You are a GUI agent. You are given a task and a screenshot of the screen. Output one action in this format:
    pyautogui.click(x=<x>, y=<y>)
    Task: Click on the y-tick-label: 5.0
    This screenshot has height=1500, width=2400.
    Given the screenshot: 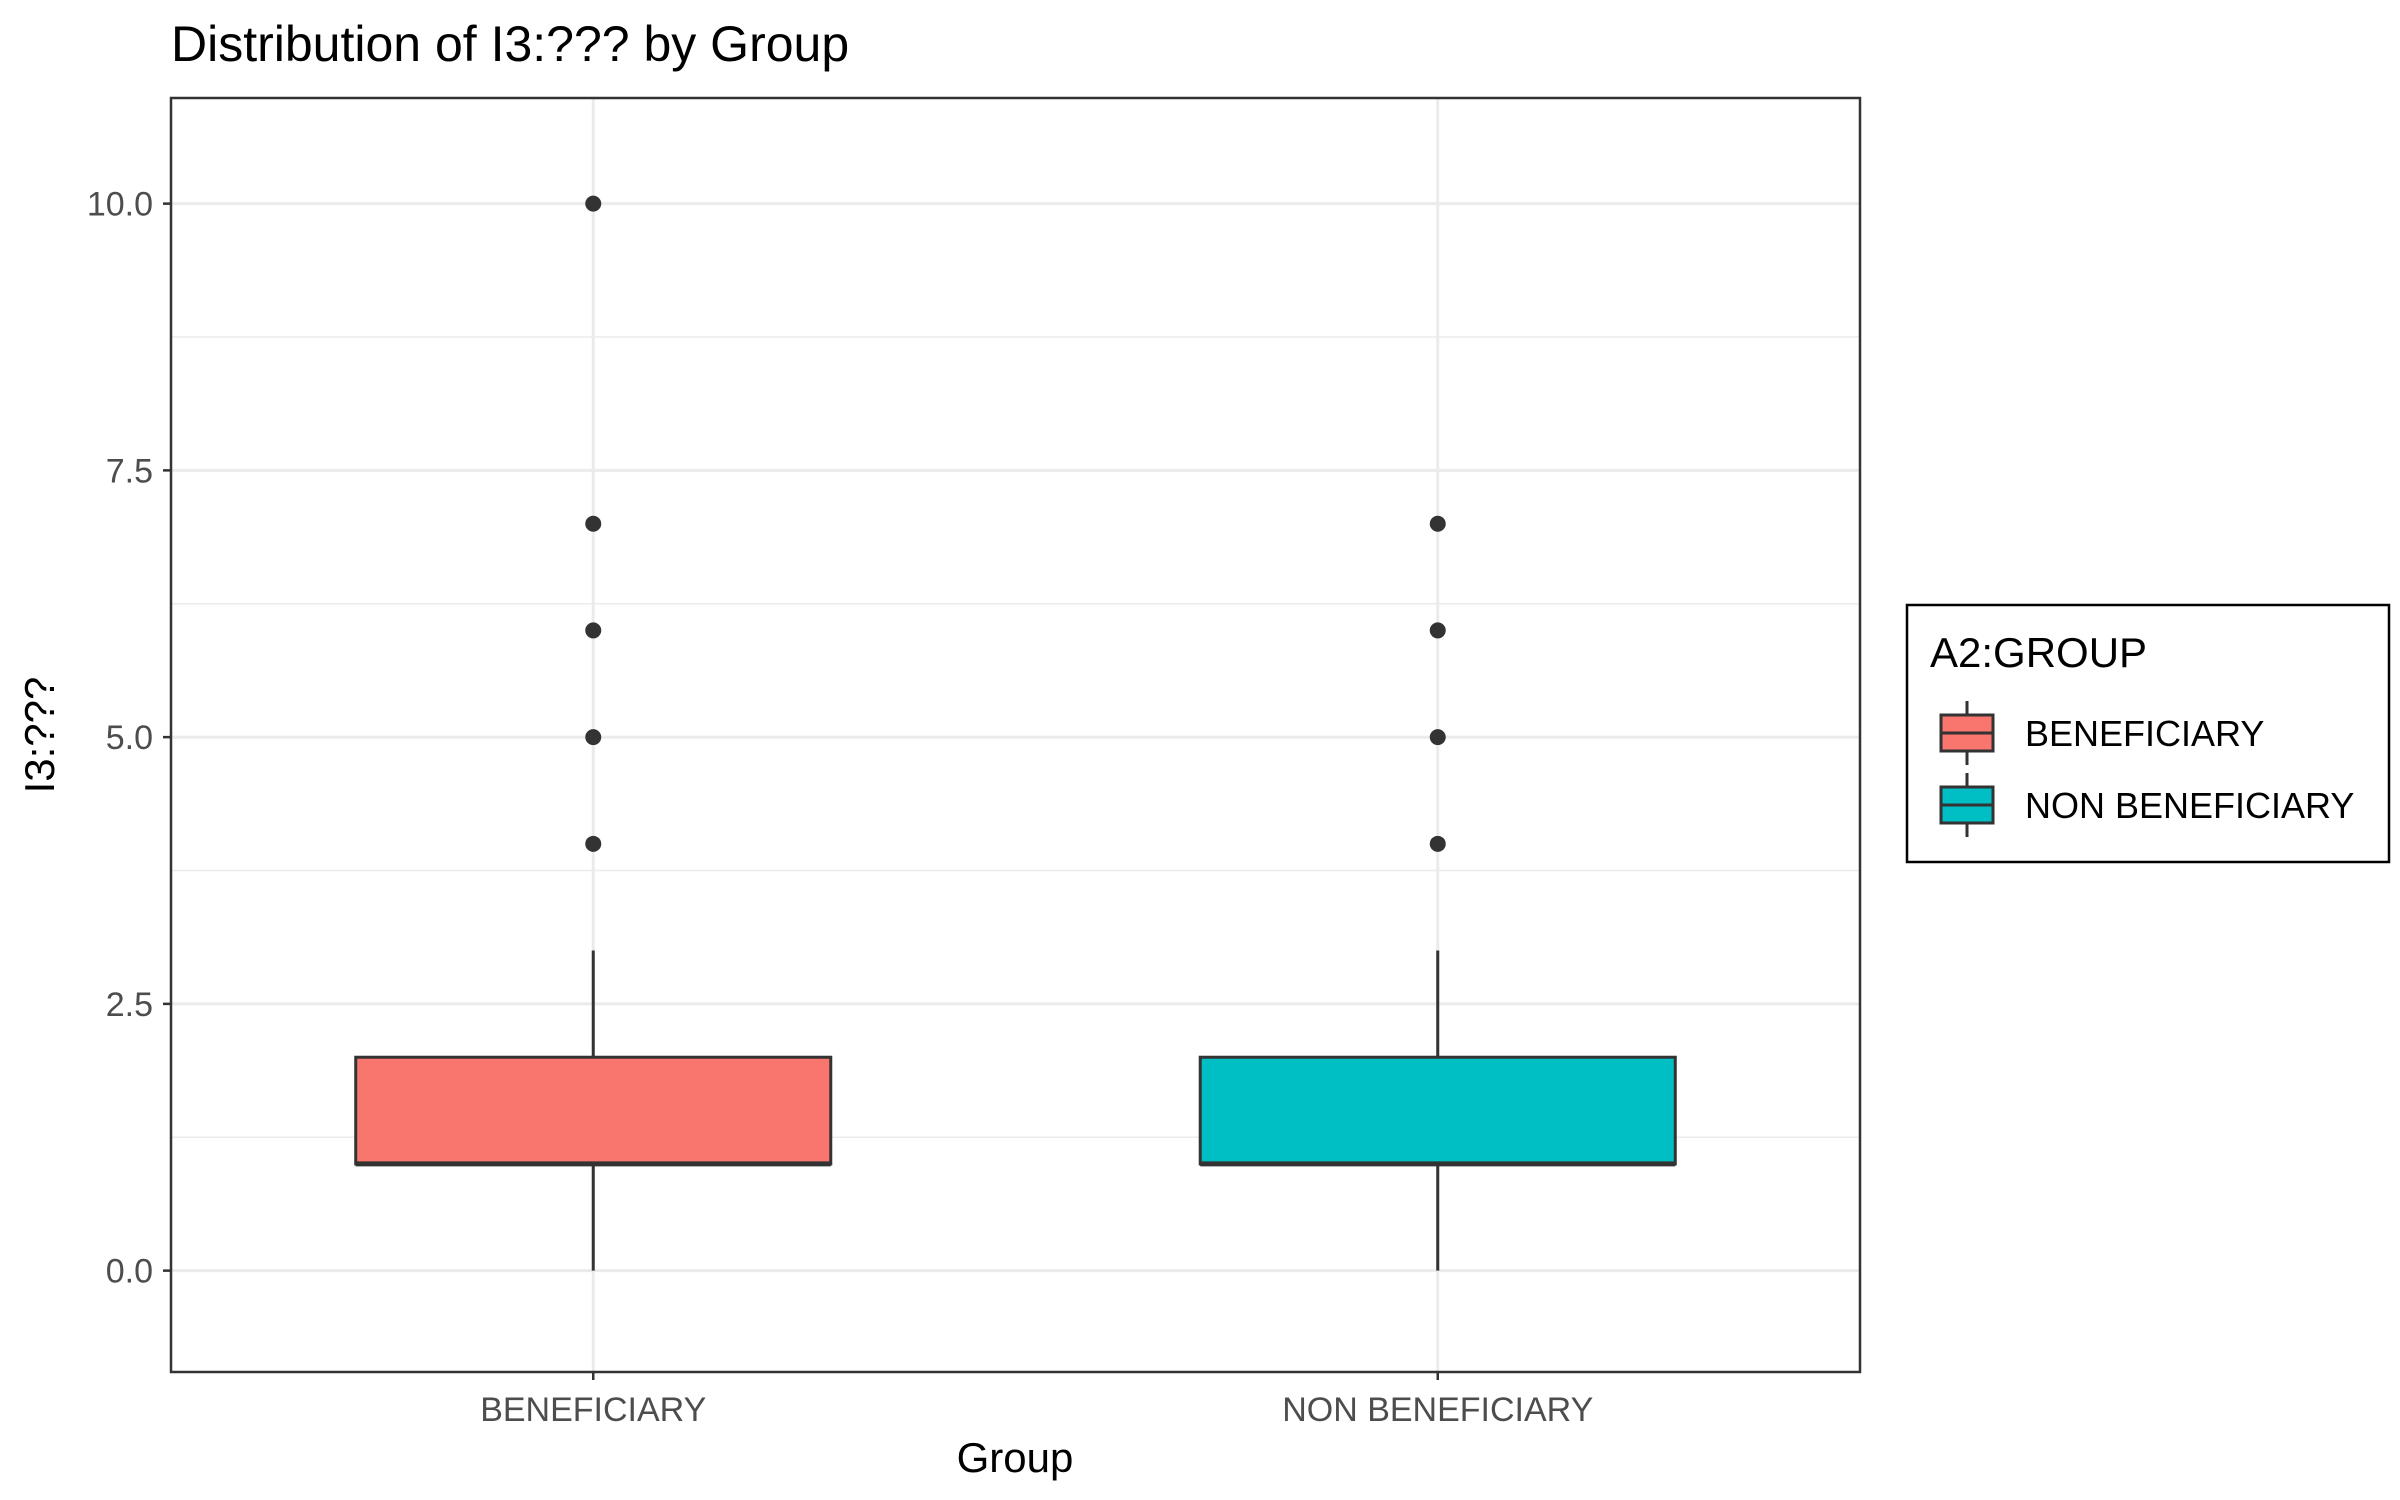 What is the action you would take?
    pyautogui.click(x=129, y=738)
    